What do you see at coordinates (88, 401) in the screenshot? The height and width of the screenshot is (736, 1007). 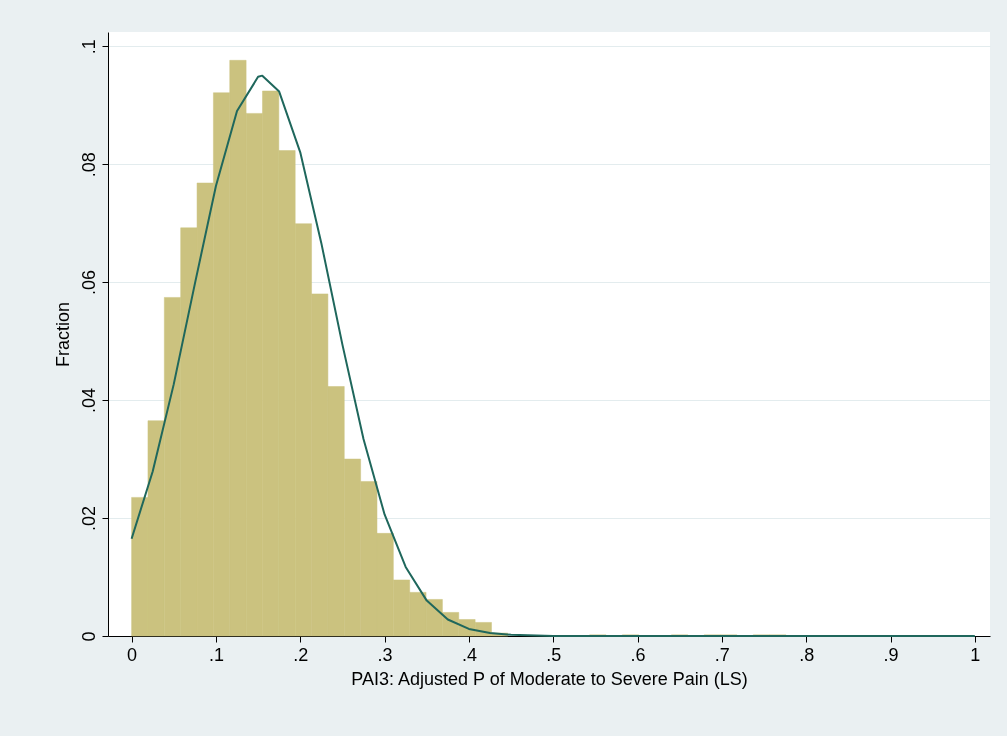 I see `y-tick-label: .04` at bounding box center [88, 401].